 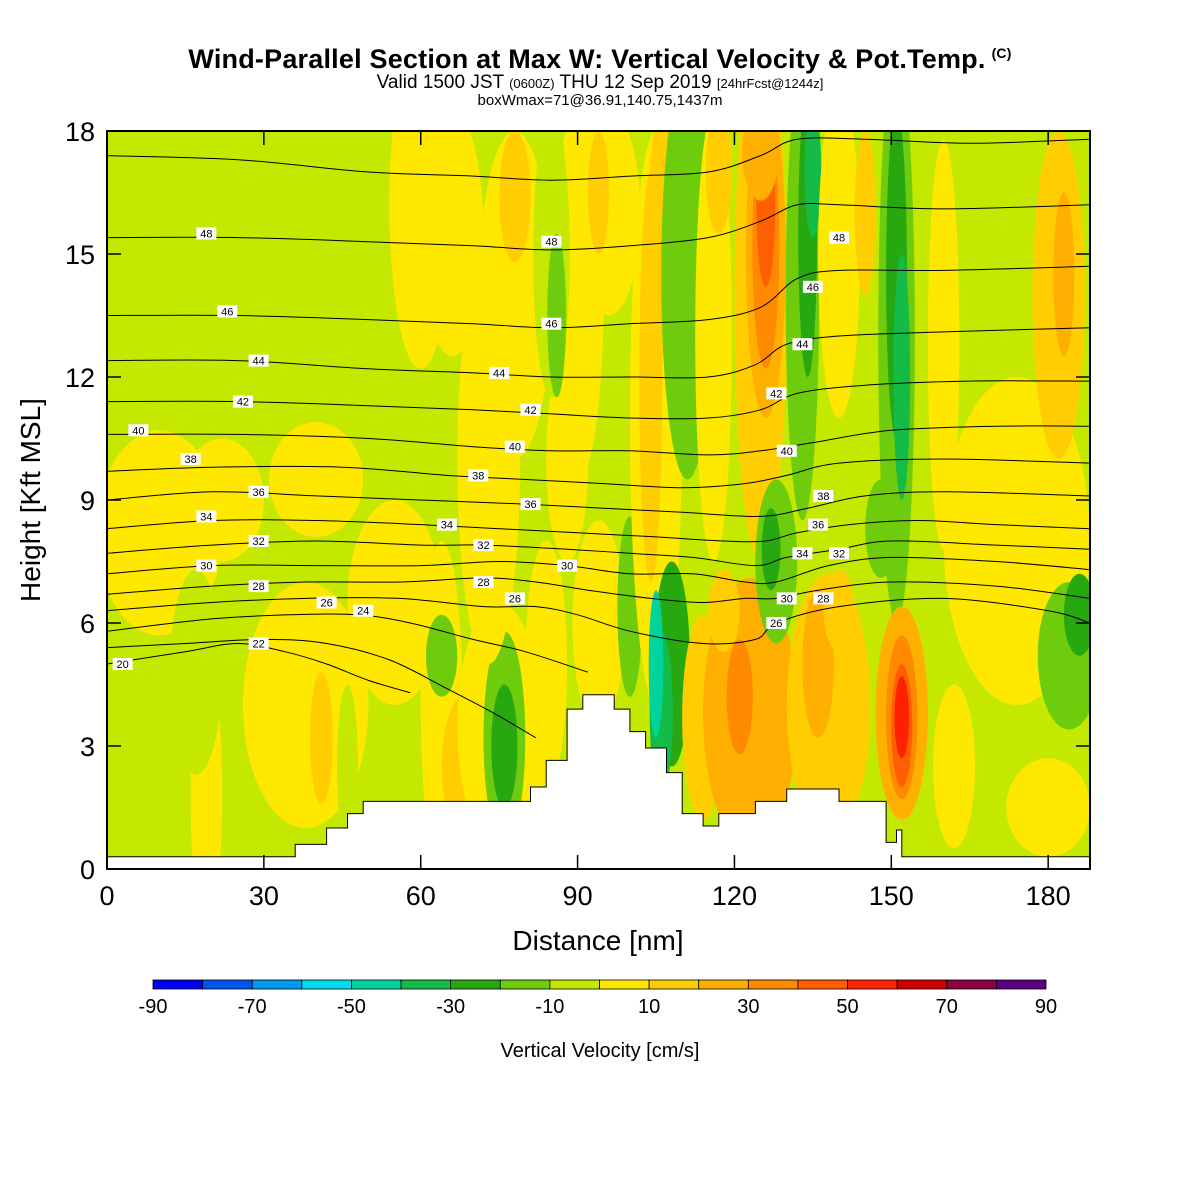 I want to click on y-tick-label: 3, so click(x=87, y=747).